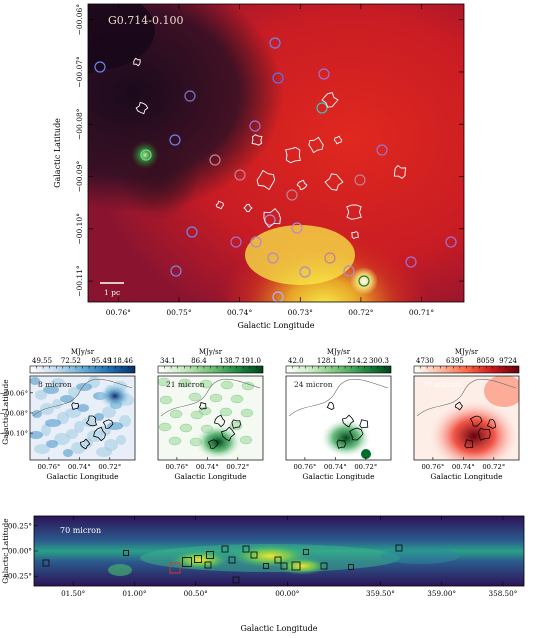 The height and width of the screenshot is (638, 538). Describe the element at coordinates (42, 361) in the screenshot. I see `colorbar-tick-label: 49.55` at that location.